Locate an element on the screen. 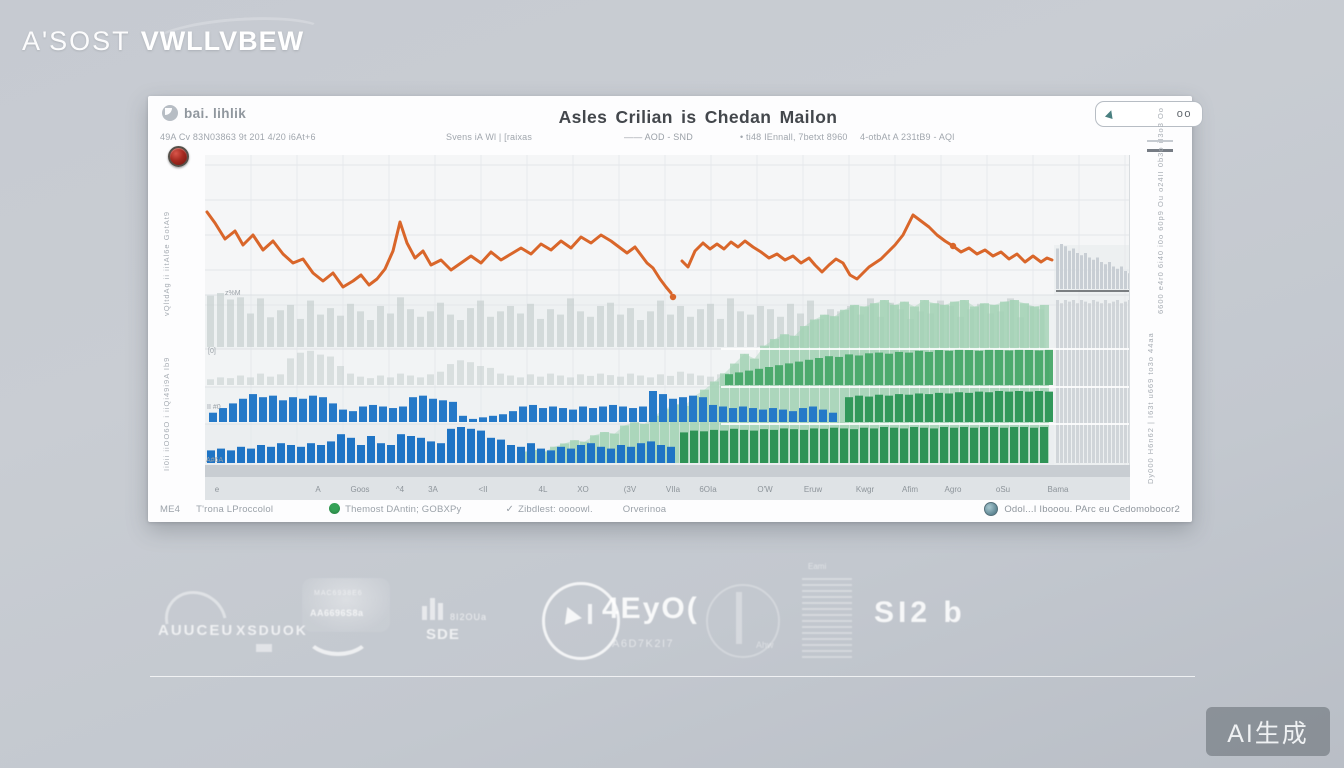  partner-logo-5: 4EyO( is located at coordinates (650, 608).